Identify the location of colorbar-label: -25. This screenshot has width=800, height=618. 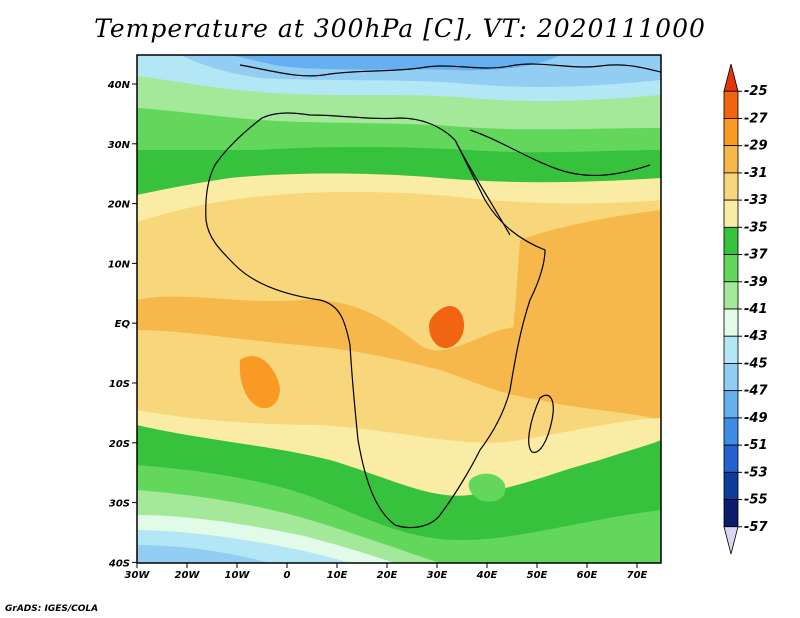
(756, 91).